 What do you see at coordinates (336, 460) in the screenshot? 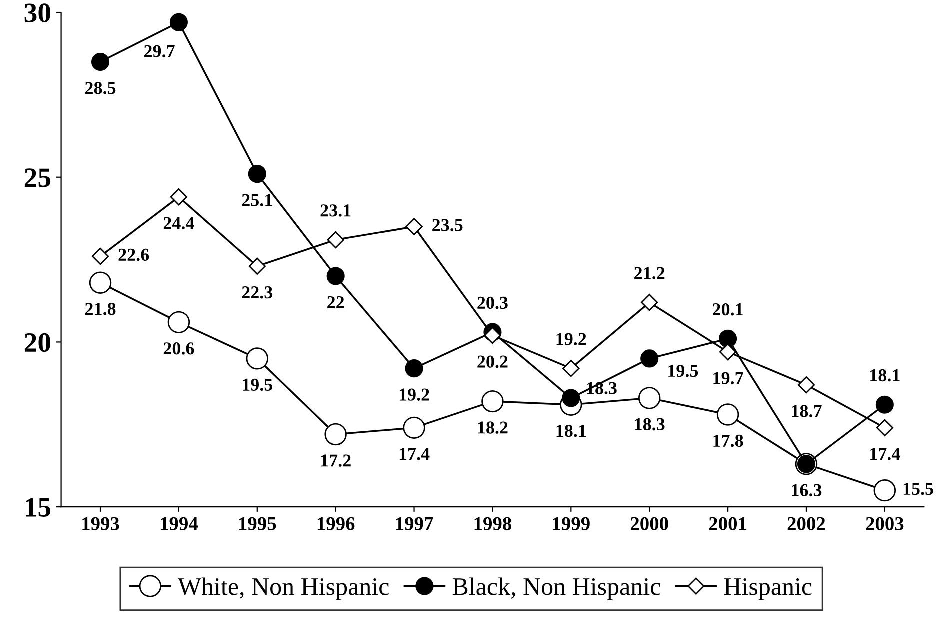
I see `data-label: 17.2` at bounding box center [336, 460].